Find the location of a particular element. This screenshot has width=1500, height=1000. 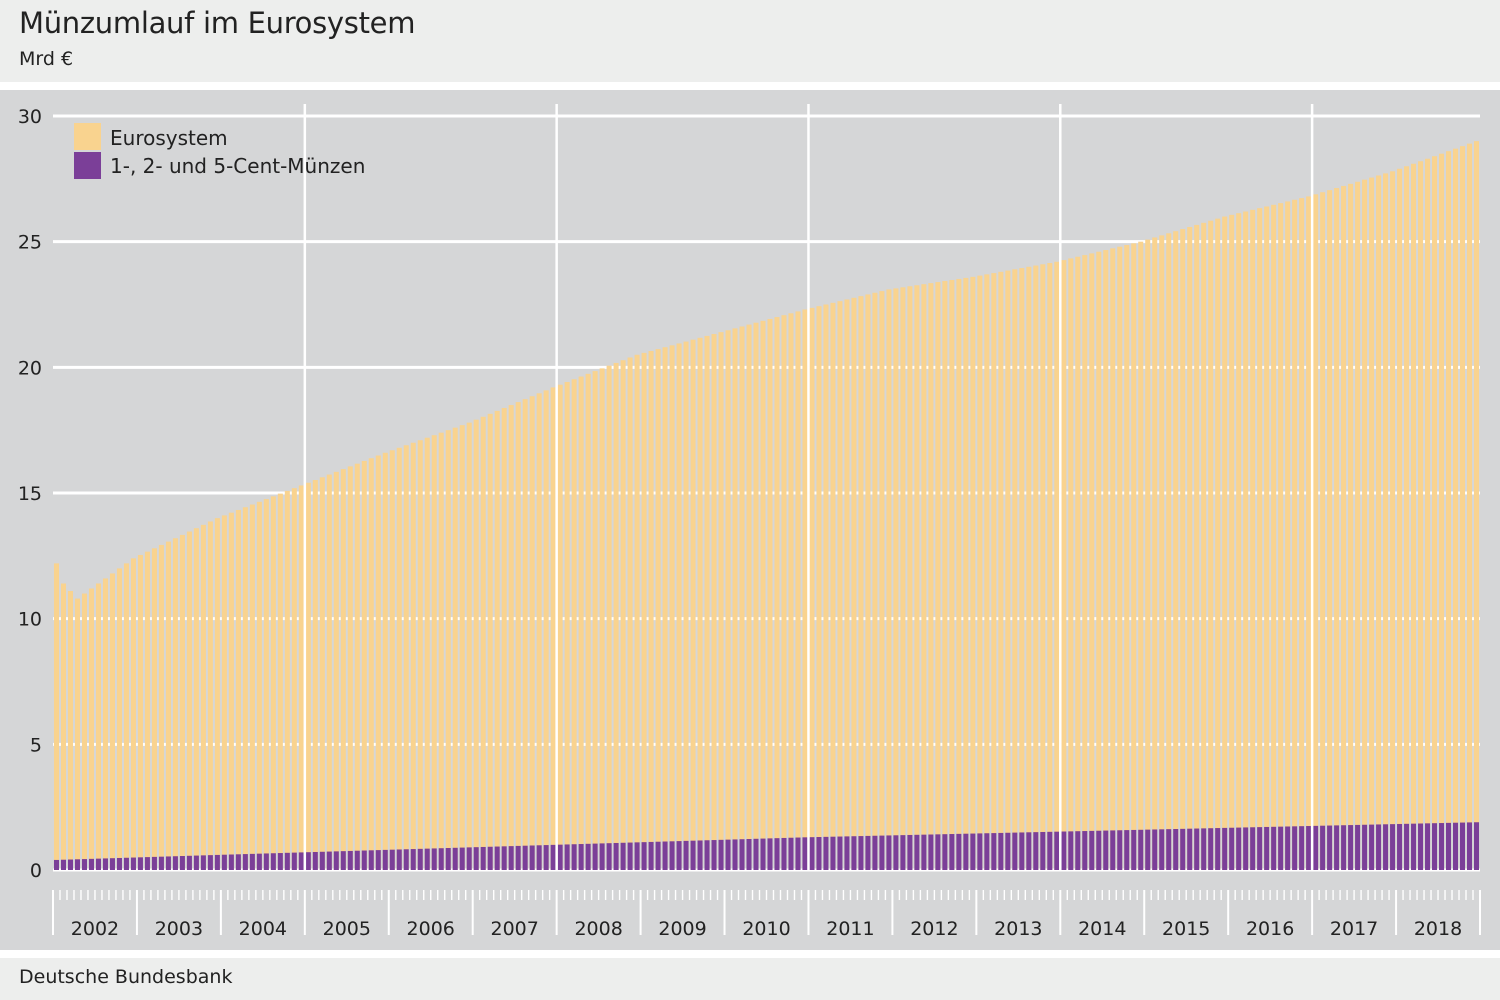

legend-swatch-eurosystem is located at coordinates (87, 136).